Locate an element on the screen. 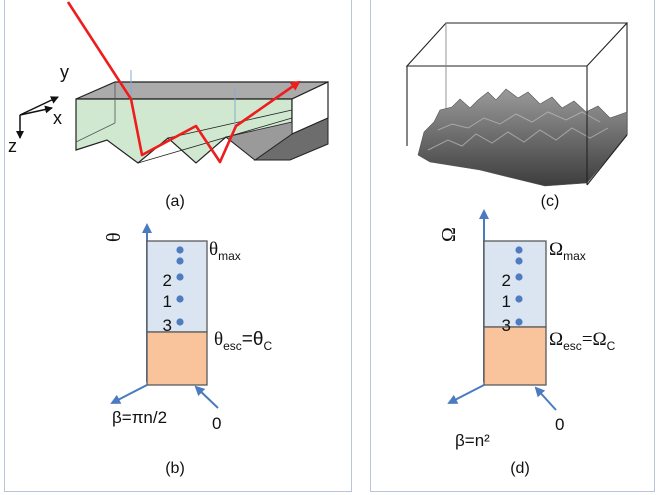 The width and height of the screenshot is (657, 495). theta-axis-label: θ is located at coordinates (114, 237).